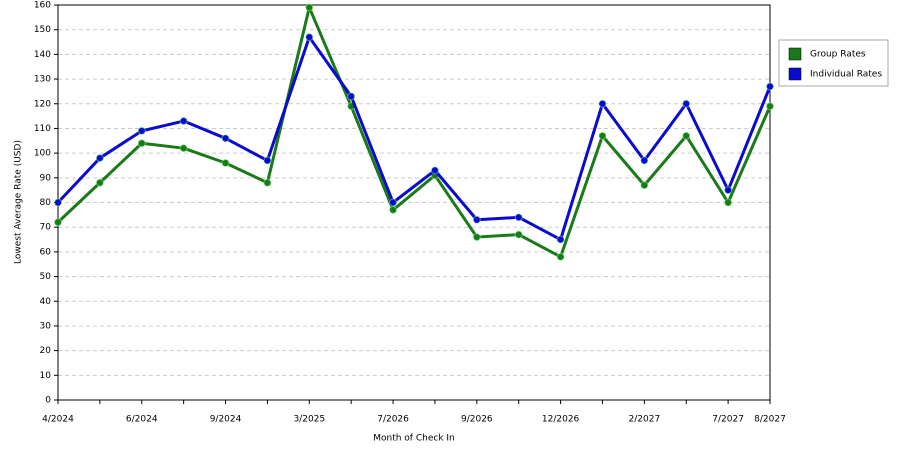  What do you see at coordinates (46, 252) in the screenshot?
I see `y-tick-label: 60` at bounding box center [46, 252].